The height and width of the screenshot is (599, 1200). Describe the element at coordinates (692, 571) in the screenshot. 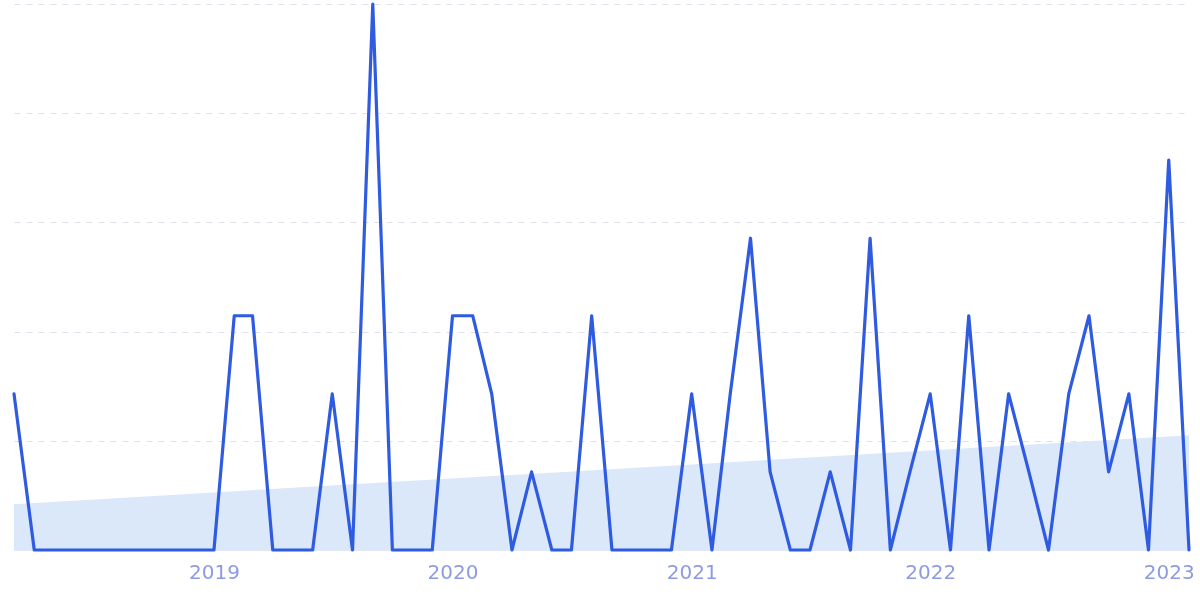

I see `x-tick-label: 2021` at that location.